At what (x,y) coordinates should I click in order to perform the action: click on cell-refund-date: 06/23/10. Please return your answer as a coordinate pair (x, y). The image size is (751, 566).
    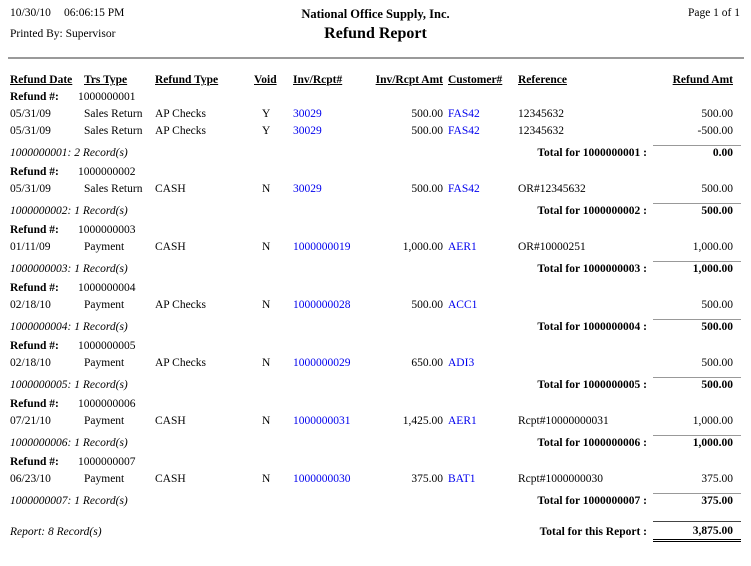
    Looking at the image, I should click on (30, 479).